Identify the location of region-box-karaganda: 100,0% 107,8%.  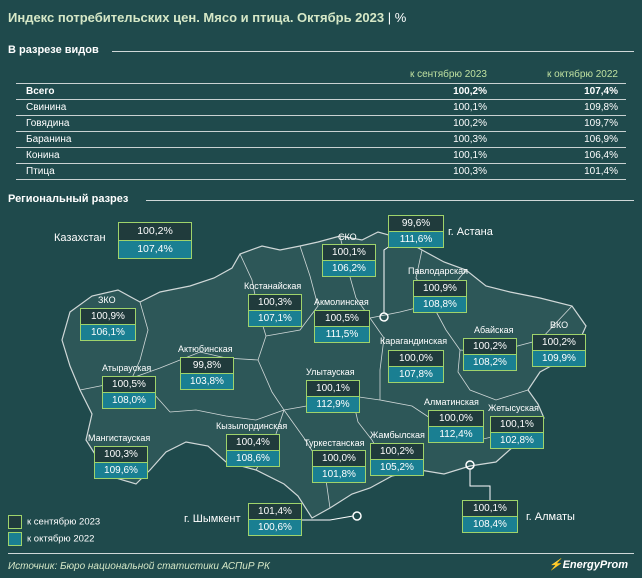
(416, 366).